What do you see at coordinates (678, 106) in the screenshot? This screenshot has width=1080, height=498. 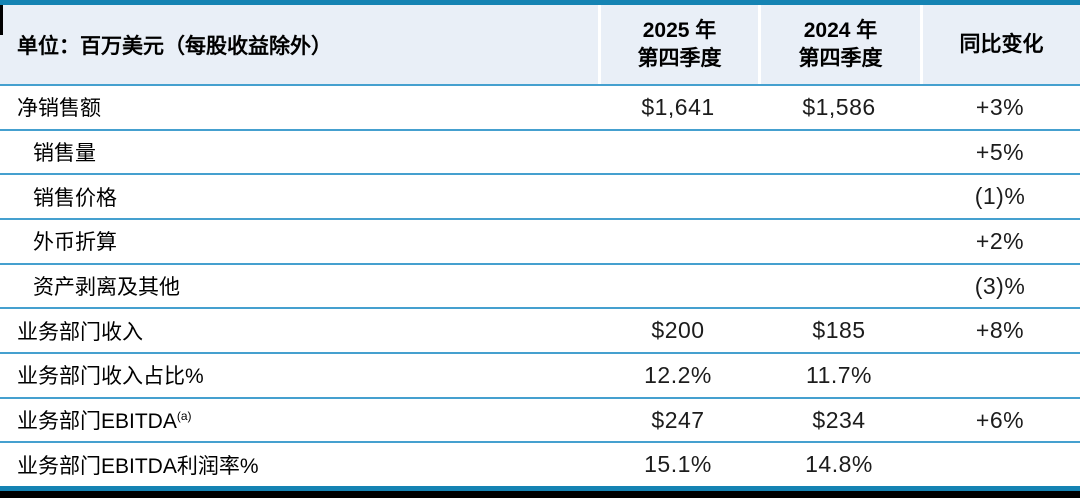 I see `cell-q4-2025: $1,641` at bounding box center [678, 106].